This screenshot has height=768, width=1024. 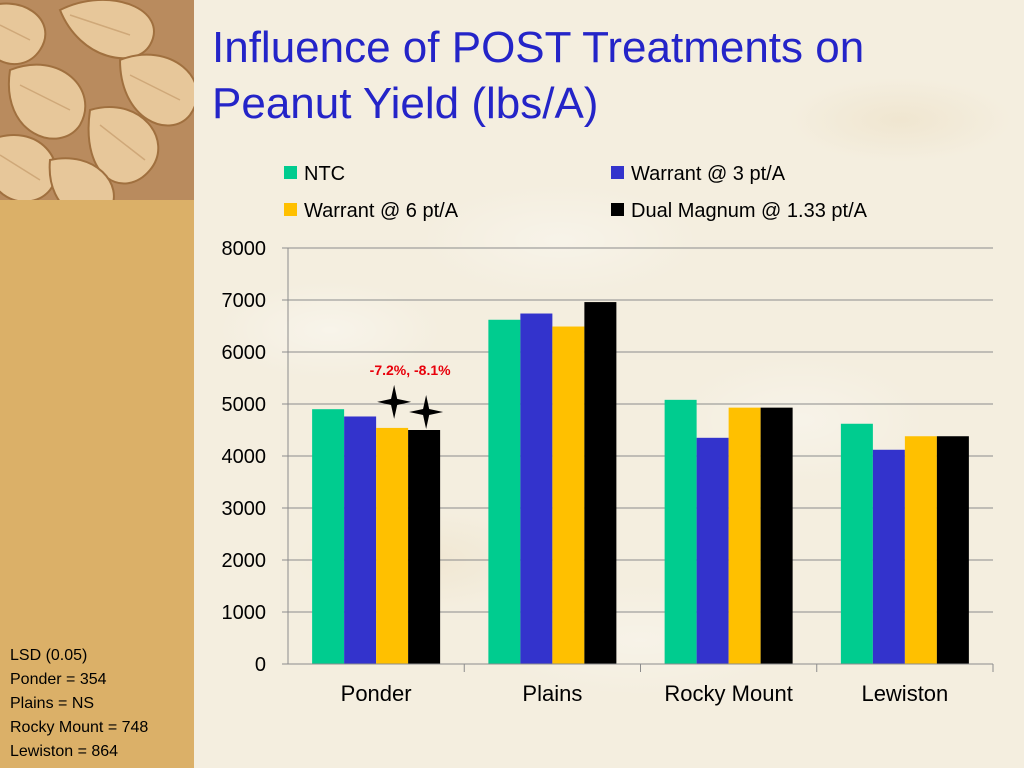 I want to click on title-line-1: Influence of POST Treatments on, so click(x=538, y=47).